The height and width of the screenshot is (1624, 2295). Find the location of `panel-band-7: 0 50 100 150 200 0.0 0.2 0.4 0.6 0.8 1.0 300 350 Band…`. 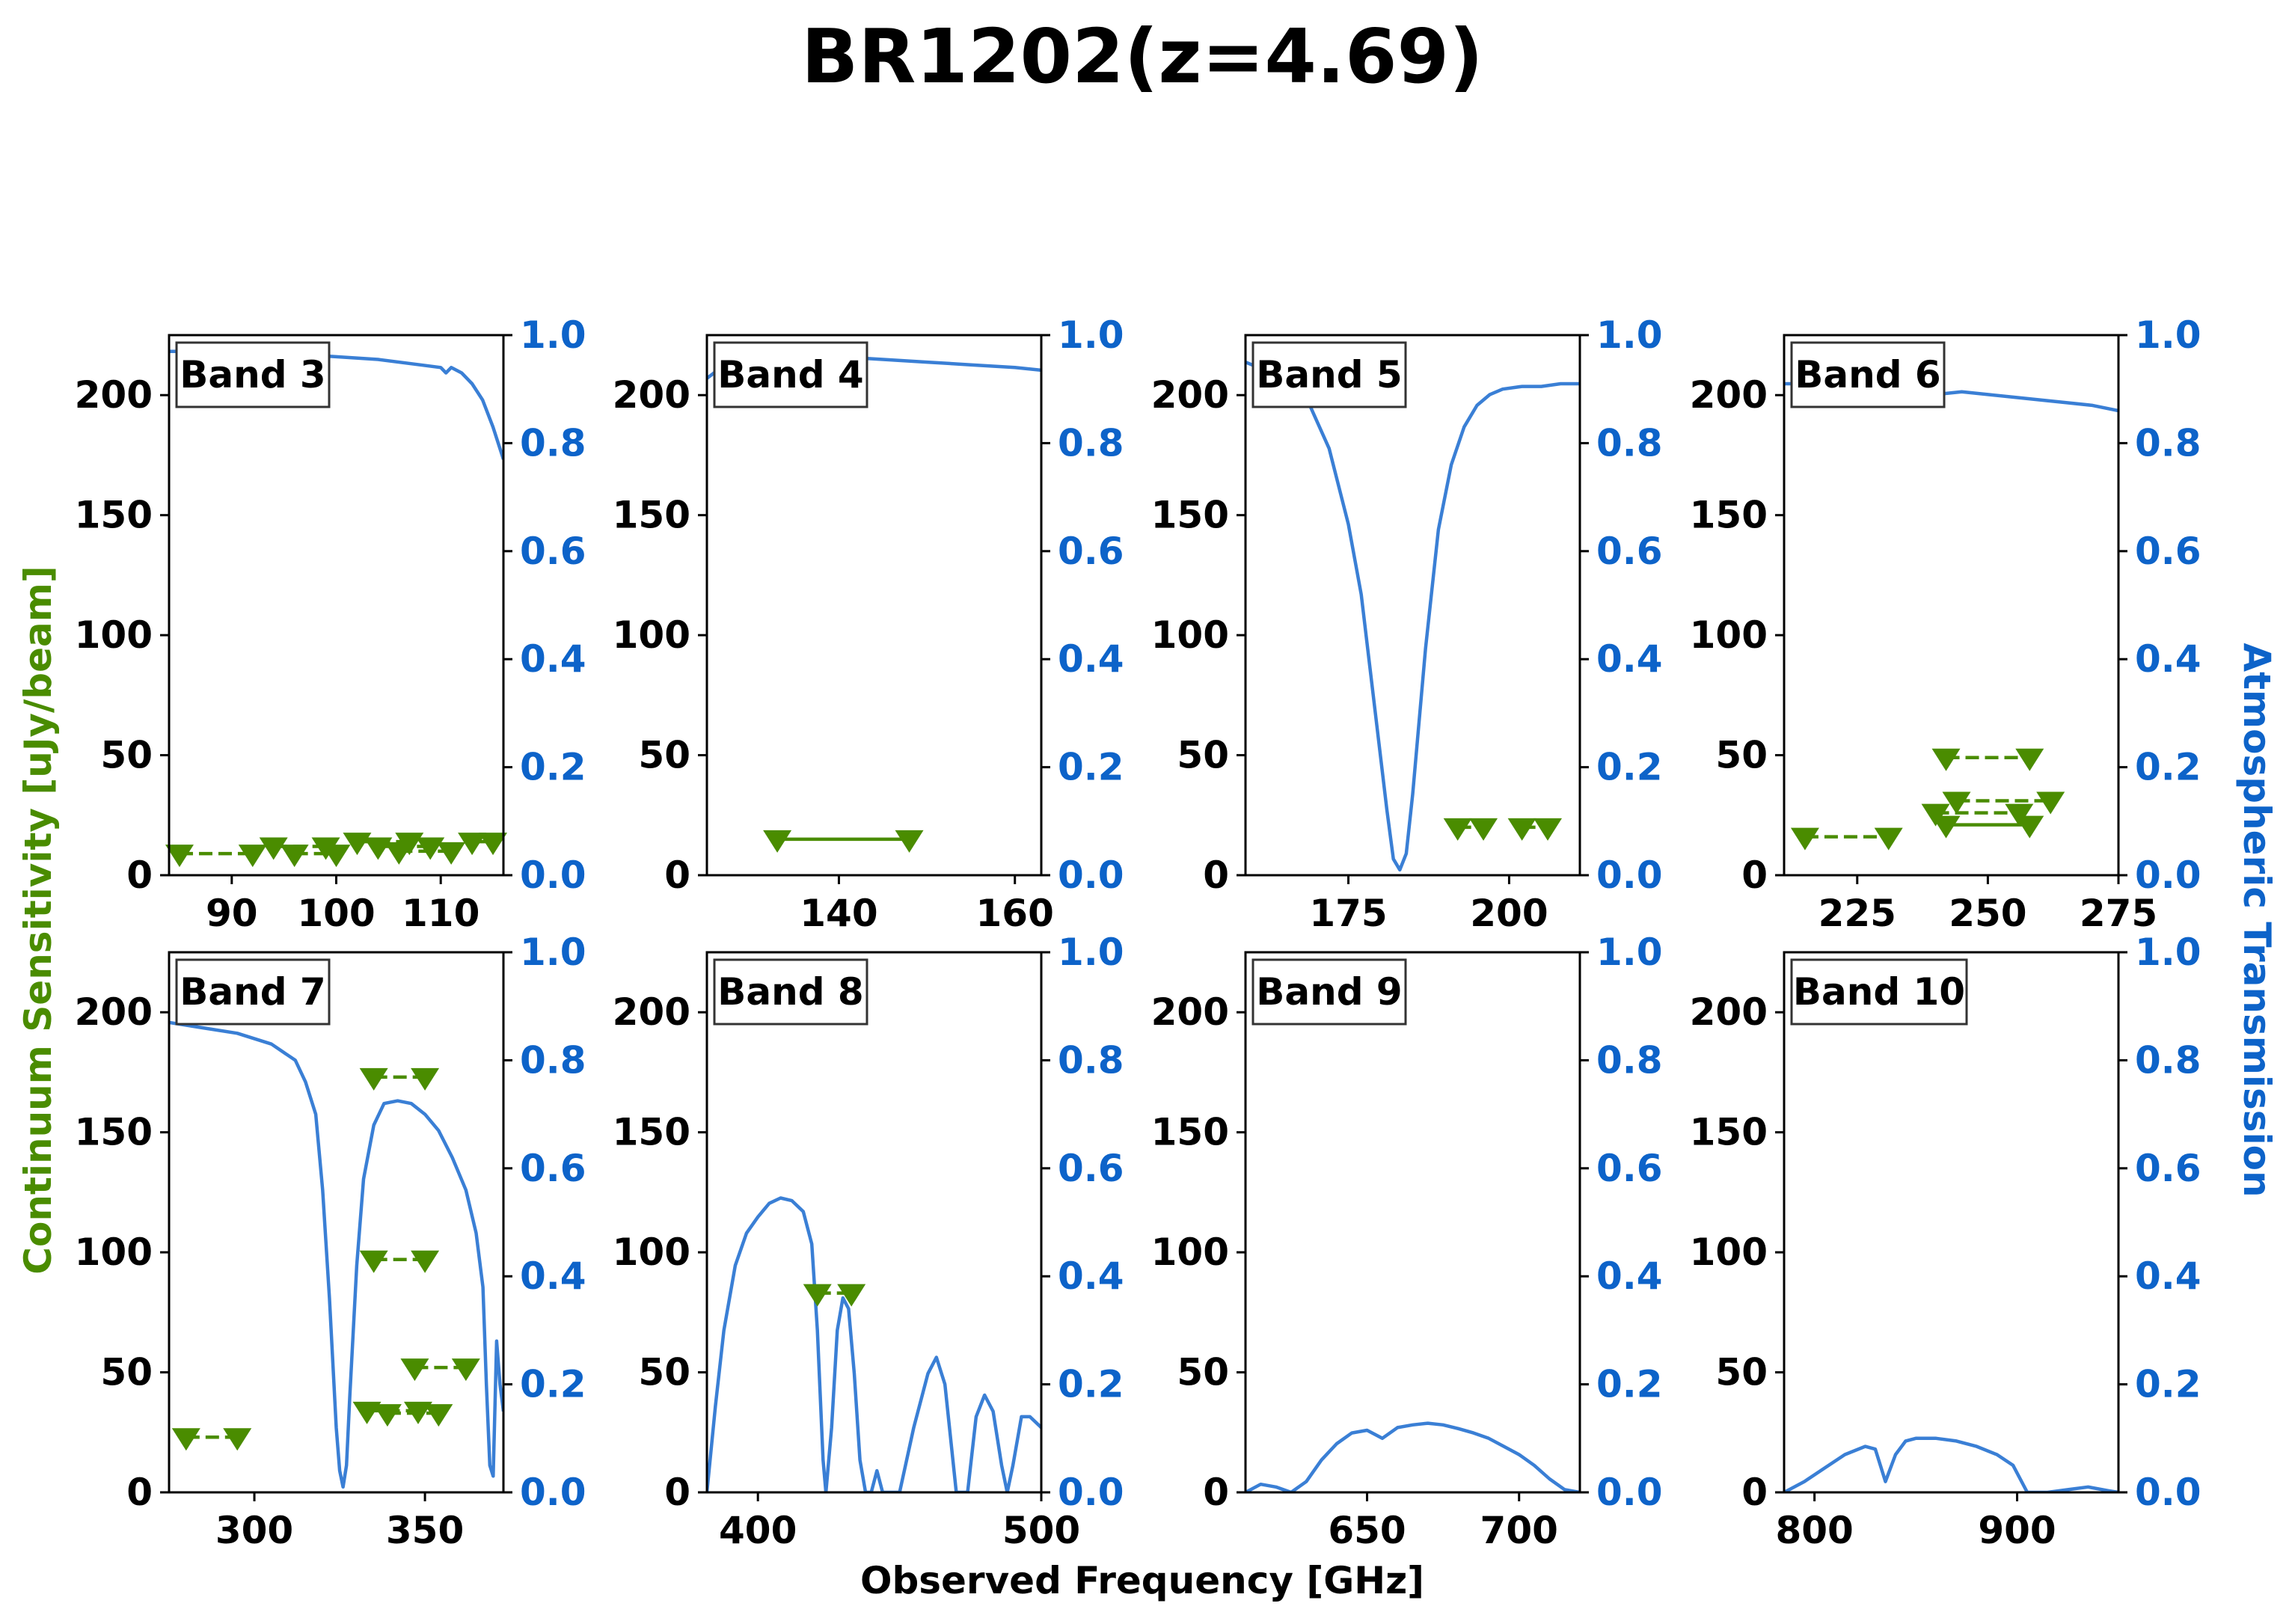

panel-band-7: 0 50 100 150 200 0.0 0.2 0.4 0.6 0.8 1.0 300 350 Band… is located at coordinates (330, 1241).